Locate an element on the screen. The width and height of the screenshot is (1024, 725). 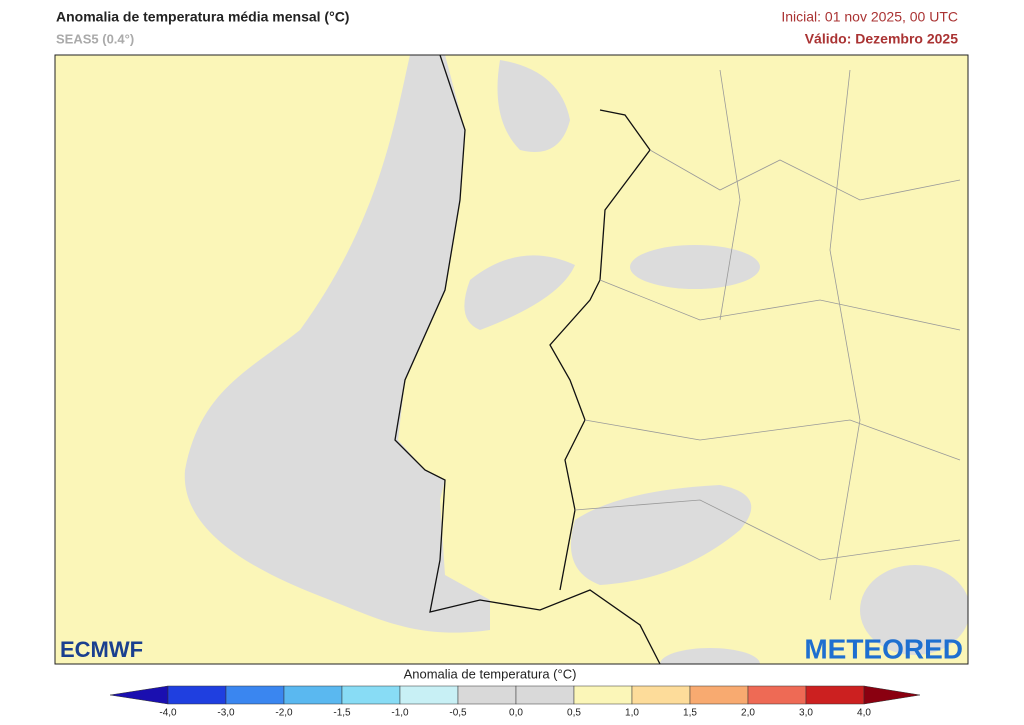
colorbar-tick-label: -3,0 is located at coordinates (226, 713).